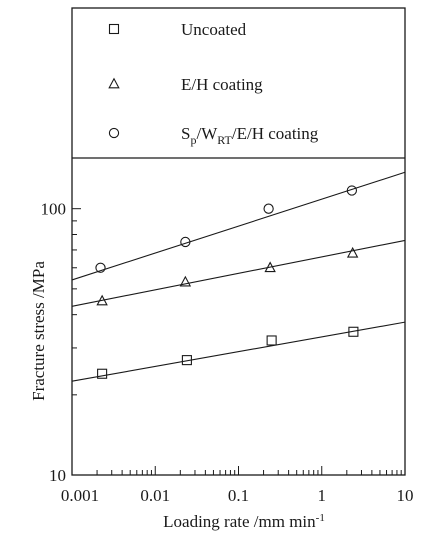  Describe the element at coordinates (271, 340) in the screenshot. I see `data-point-square` at that location.